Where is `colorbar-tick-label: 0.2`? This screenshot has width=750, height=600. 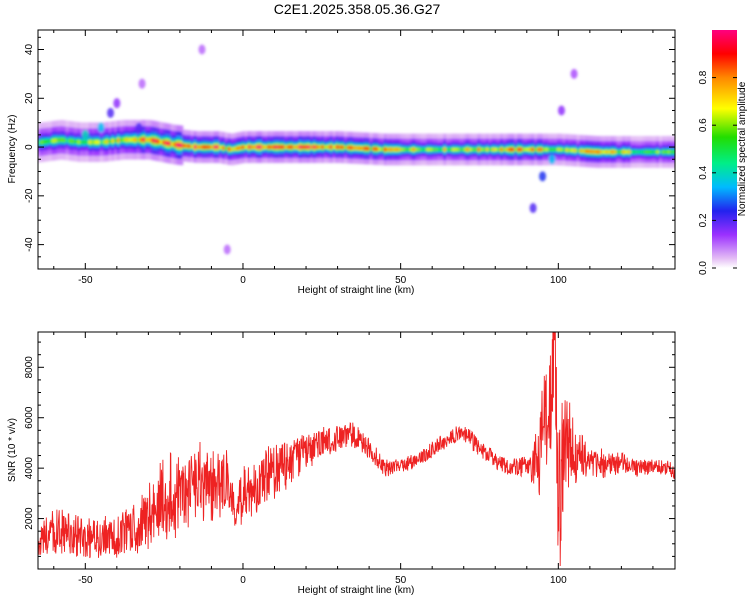 colorbar-tick-label: 0.2 is located at coordinates (703, 220).